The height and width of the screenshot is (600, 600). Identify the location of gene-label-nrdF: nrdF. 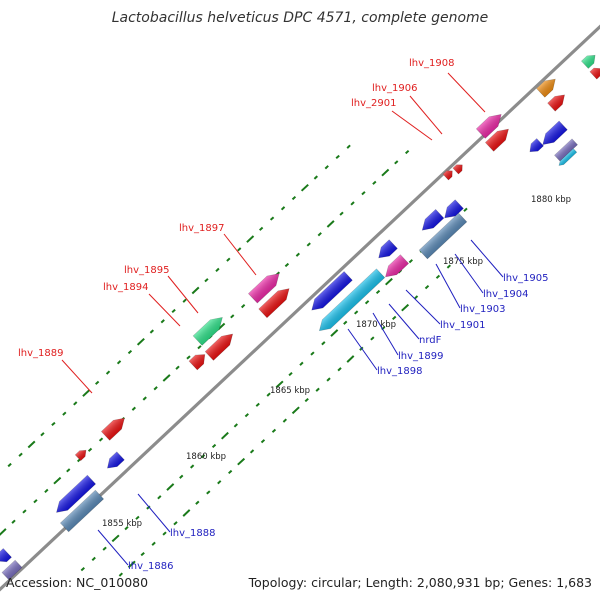
(430, 340).